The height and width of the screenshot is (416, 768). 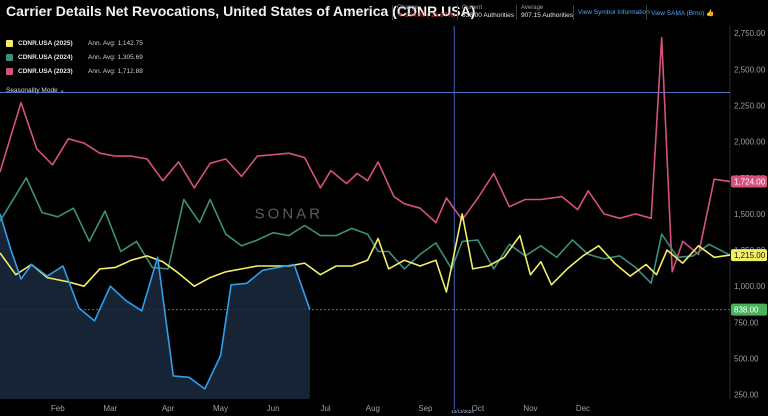 I want to click on y-tick-label: 750.00, so click(x=746, y=322).